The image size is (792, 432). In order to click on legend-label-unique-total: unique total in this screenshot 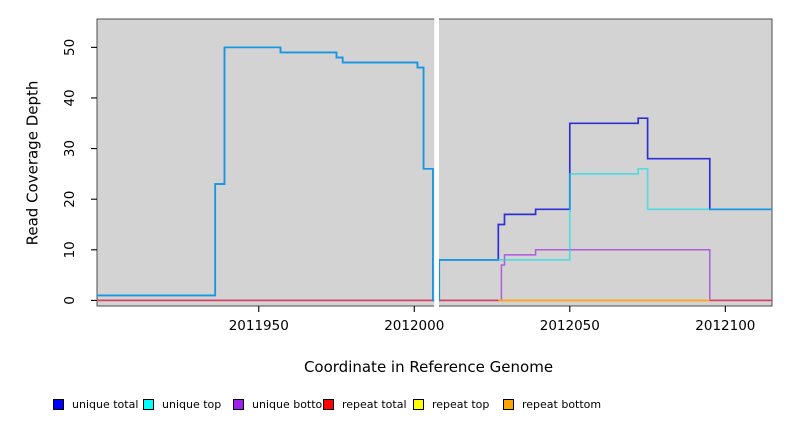, I will do `click(105, 404)`.